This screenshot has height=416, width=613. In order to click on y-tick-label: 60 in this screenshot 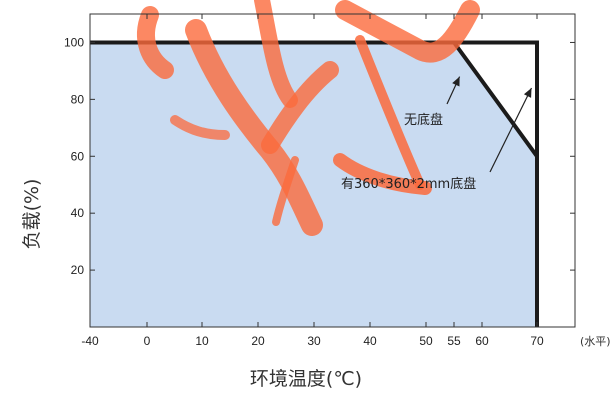, I will do `click(78, 156)`.